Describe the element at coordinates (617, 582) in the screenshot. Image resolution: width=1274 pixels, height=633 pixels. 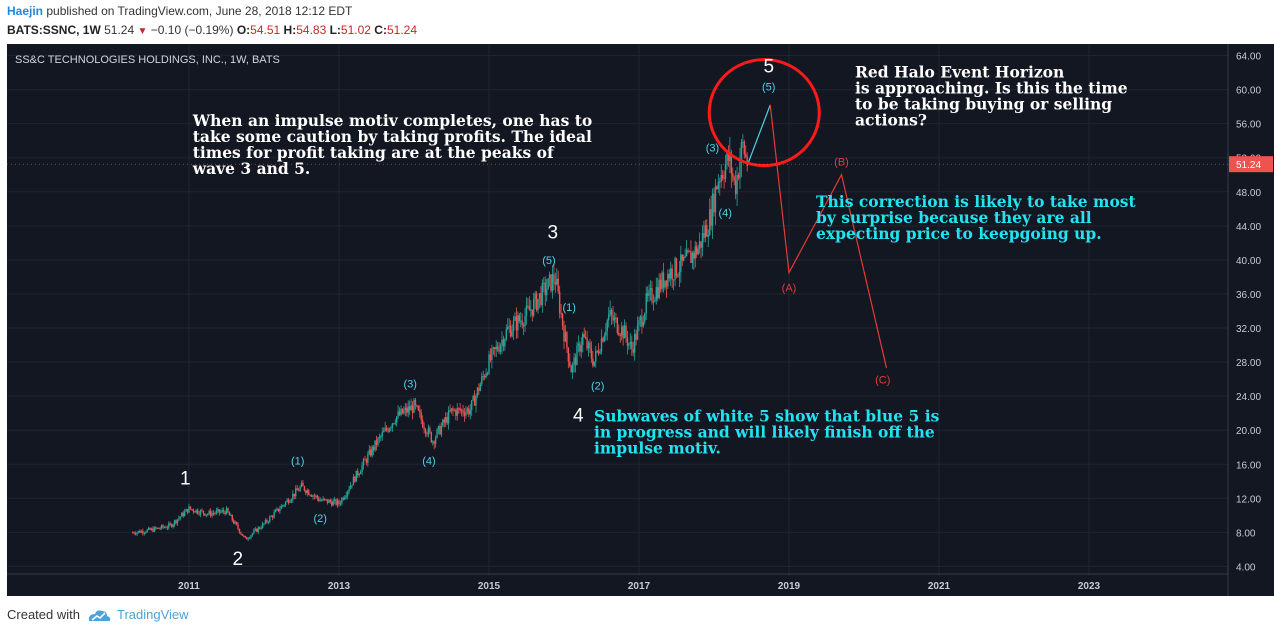
I see `x-axis: 2011 2013 2015 2017 2019 2021 2023` at that location.